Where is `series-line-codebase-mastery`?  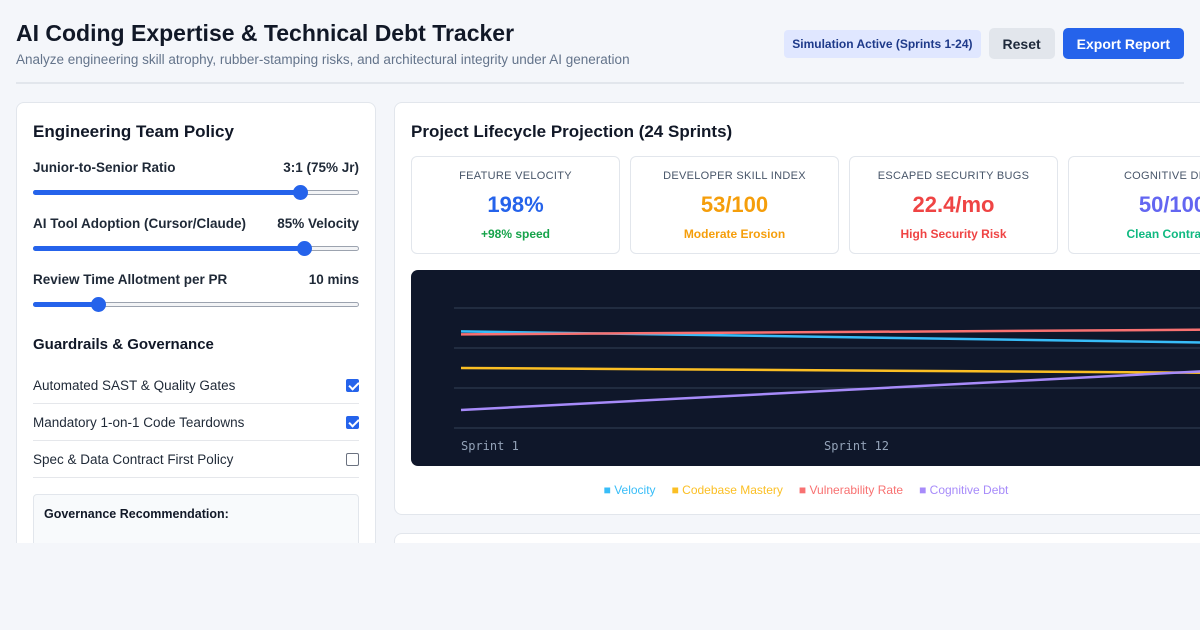
series-line-codebase-mastery is located at coordinates (830, 370).